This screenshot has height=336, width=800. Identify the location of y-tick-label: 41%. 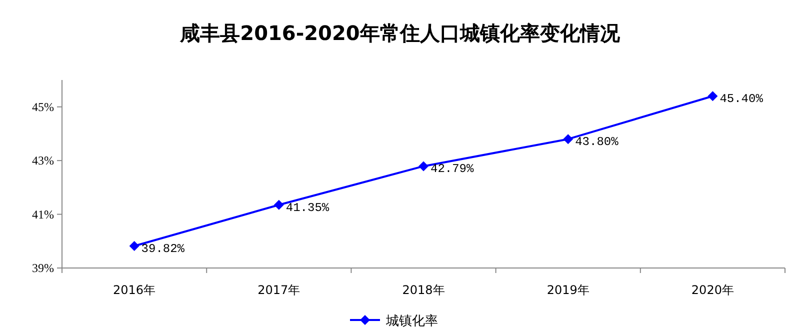
(43, 214).